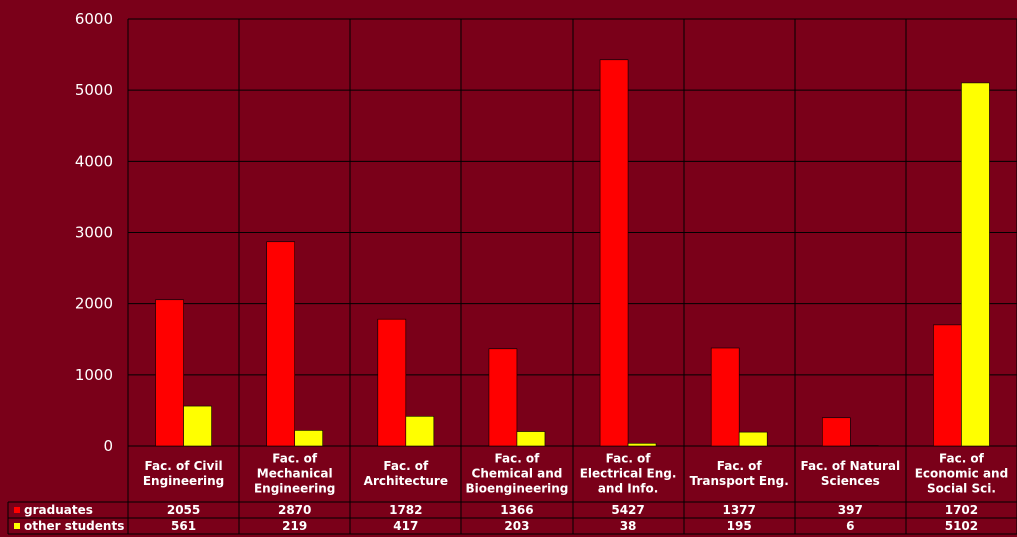  What do you see at coordinates (58, 510) in the screenshot?
I see `legend-label: graduates` at bounding box center [58, 510].